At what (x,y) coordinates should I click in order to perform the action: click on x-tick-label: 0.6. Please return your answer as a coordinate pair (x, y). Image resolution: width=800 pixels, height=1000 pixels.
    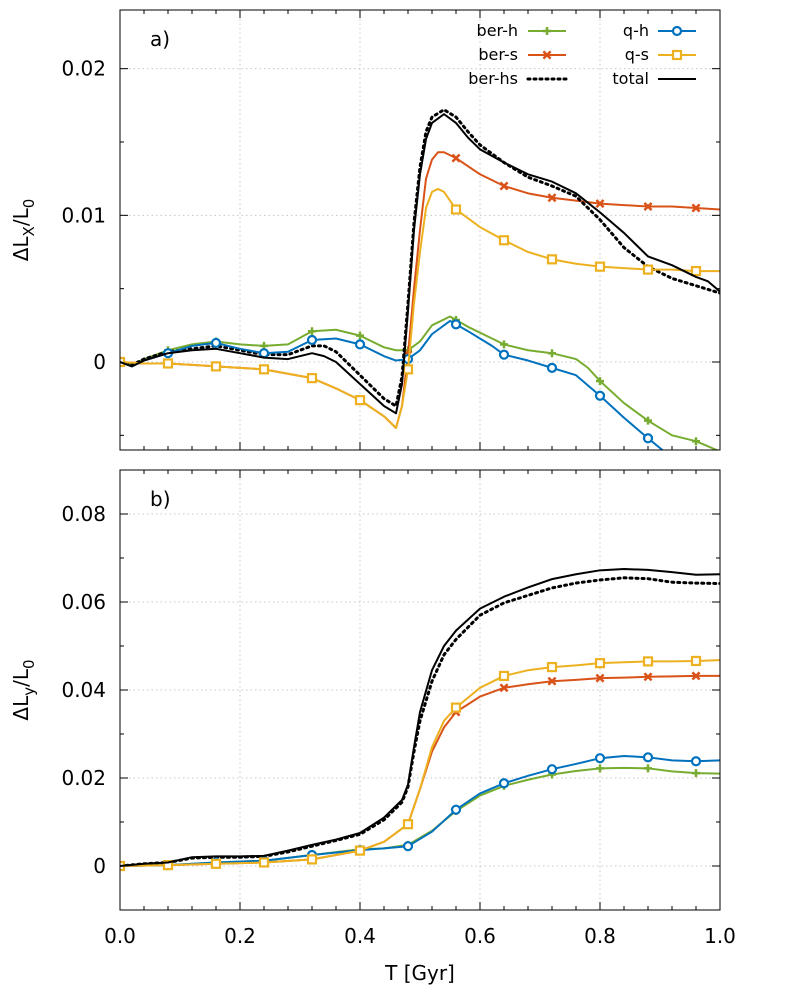
    Looking at the image, I should click on (480, 936).